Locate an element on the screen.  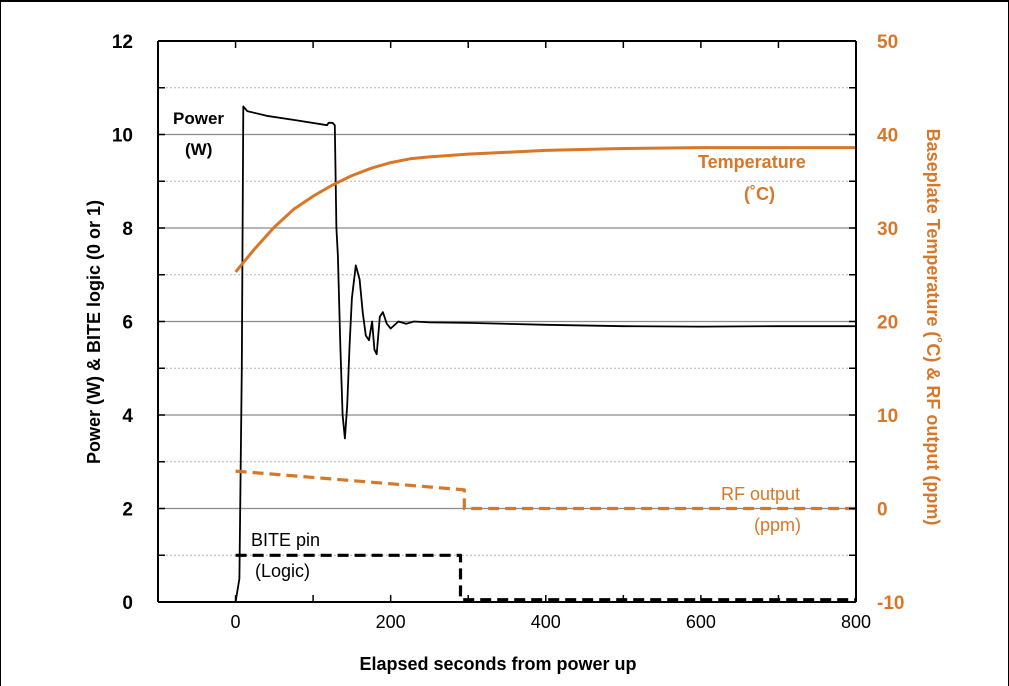
power-annotation-line2: (W) is located at coordinates (198, 149).